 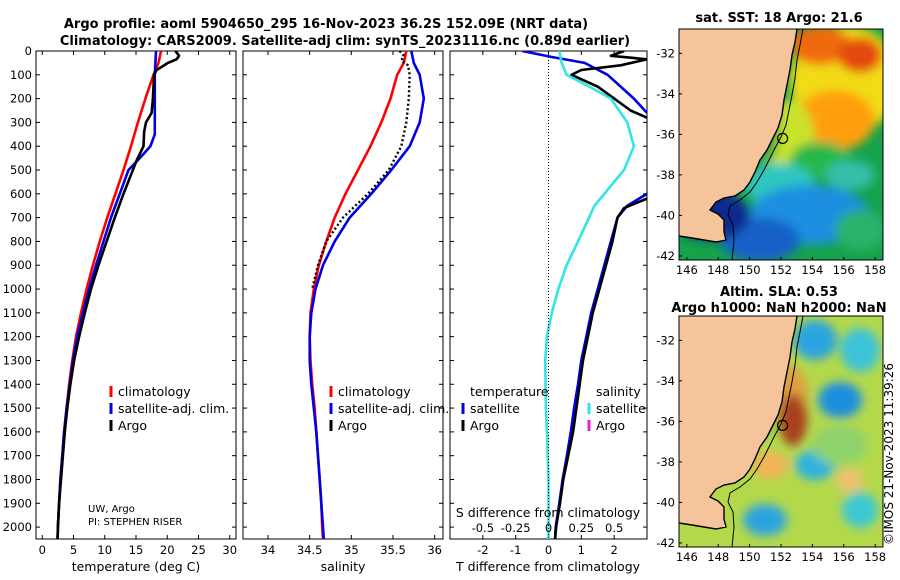 I want to click on note-institution: UW, Argo, so click(x=111, y=509).